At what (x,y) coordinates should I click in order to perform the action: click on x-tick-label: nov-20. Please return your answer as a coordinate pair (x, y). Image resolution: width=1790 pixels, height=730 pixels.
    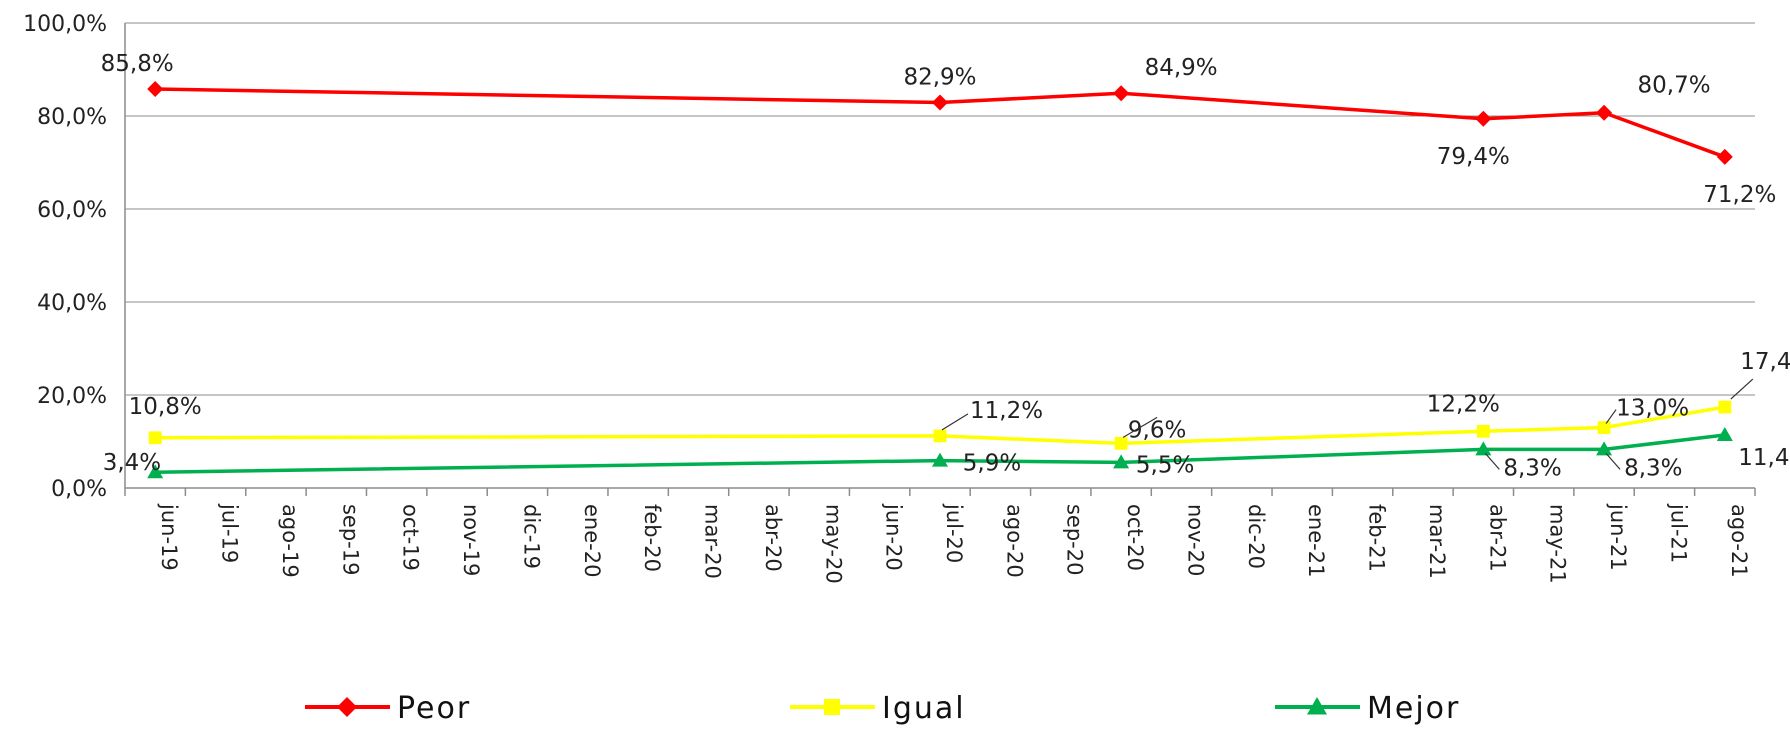
    Looking at the image, I should click on (1195, 540).